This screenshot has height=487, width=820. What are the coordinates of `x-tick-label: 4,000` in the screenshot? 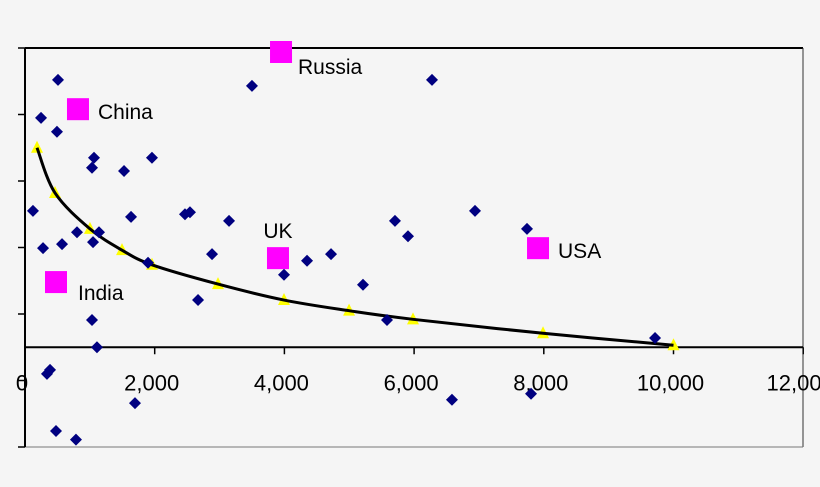 It's located at (281, 382).